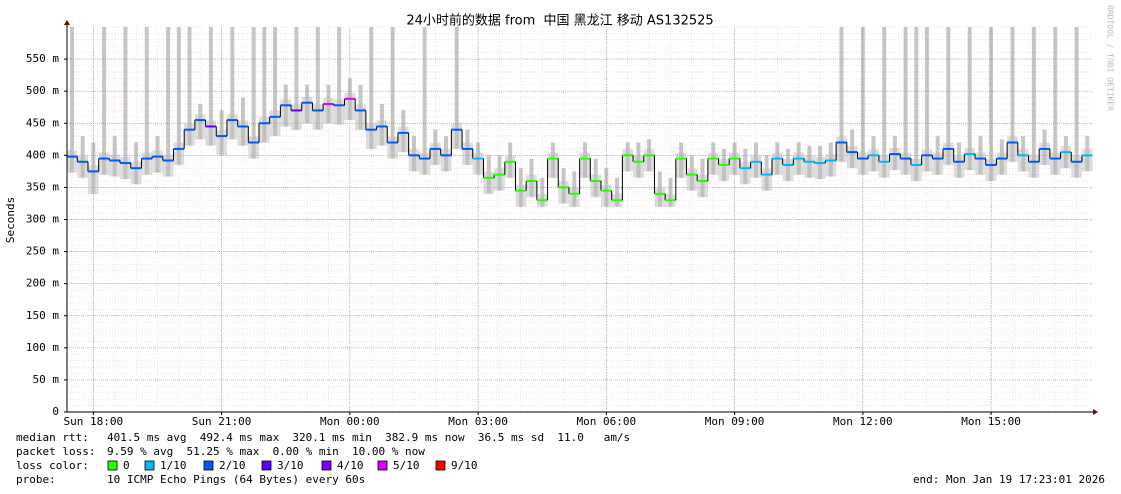 This screenshot has width=1121, height=494. I want to click on y-tick-label: 400 m, so click(42, 154).